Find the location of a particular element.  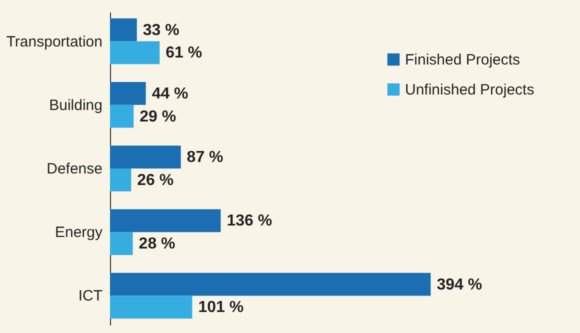

data-label: 394 % is located at coordinates (459, 285).